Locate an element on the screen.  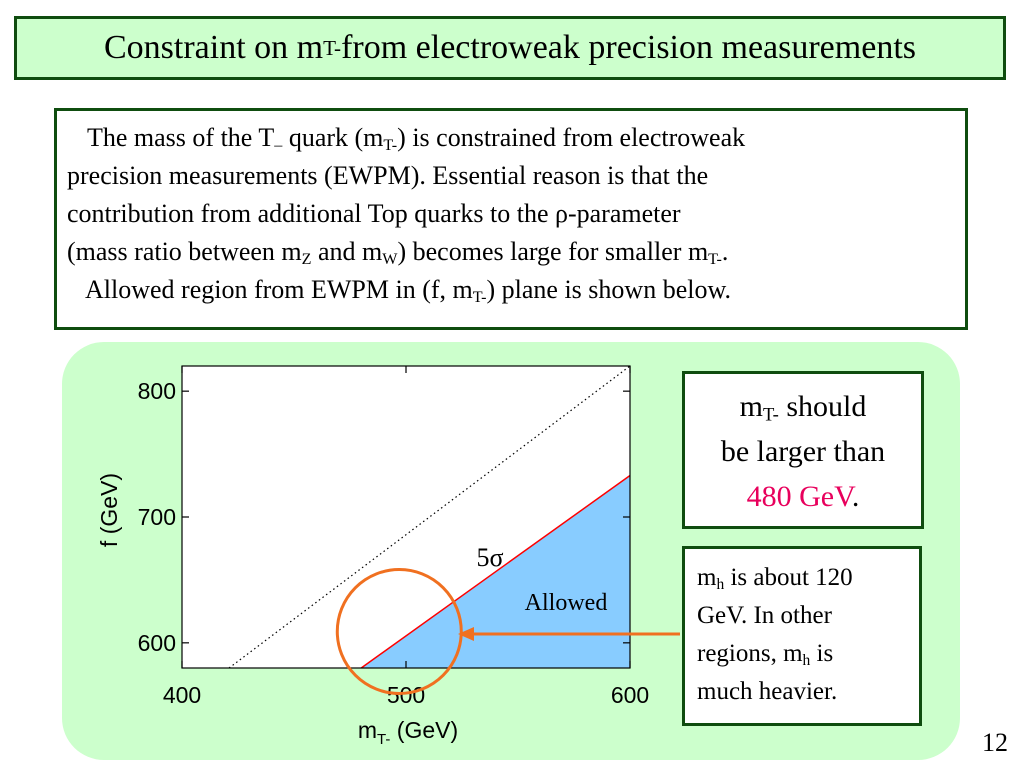
note-b: should is located at coordinates (822, 406).